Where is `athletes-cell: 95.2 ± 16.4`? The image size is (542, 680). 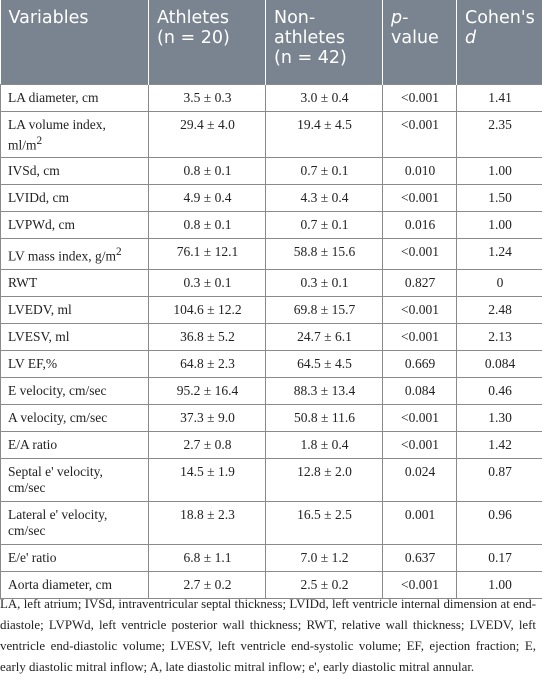 athletes-cell: 95.2 ± 16.4 is located at coordinates (207, 390).